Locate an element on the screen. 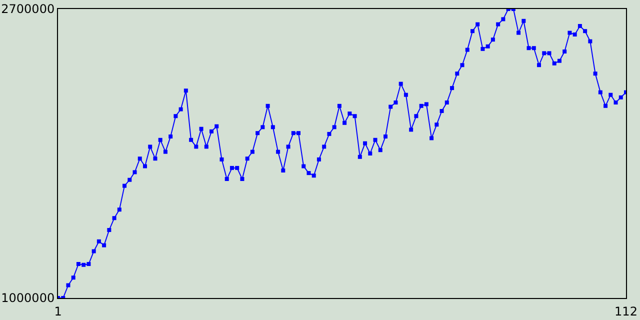 Image resolution: width=640 pixels, height=320 pixels. y-tick-label: 2700000 is located at coordinates (28, 9).